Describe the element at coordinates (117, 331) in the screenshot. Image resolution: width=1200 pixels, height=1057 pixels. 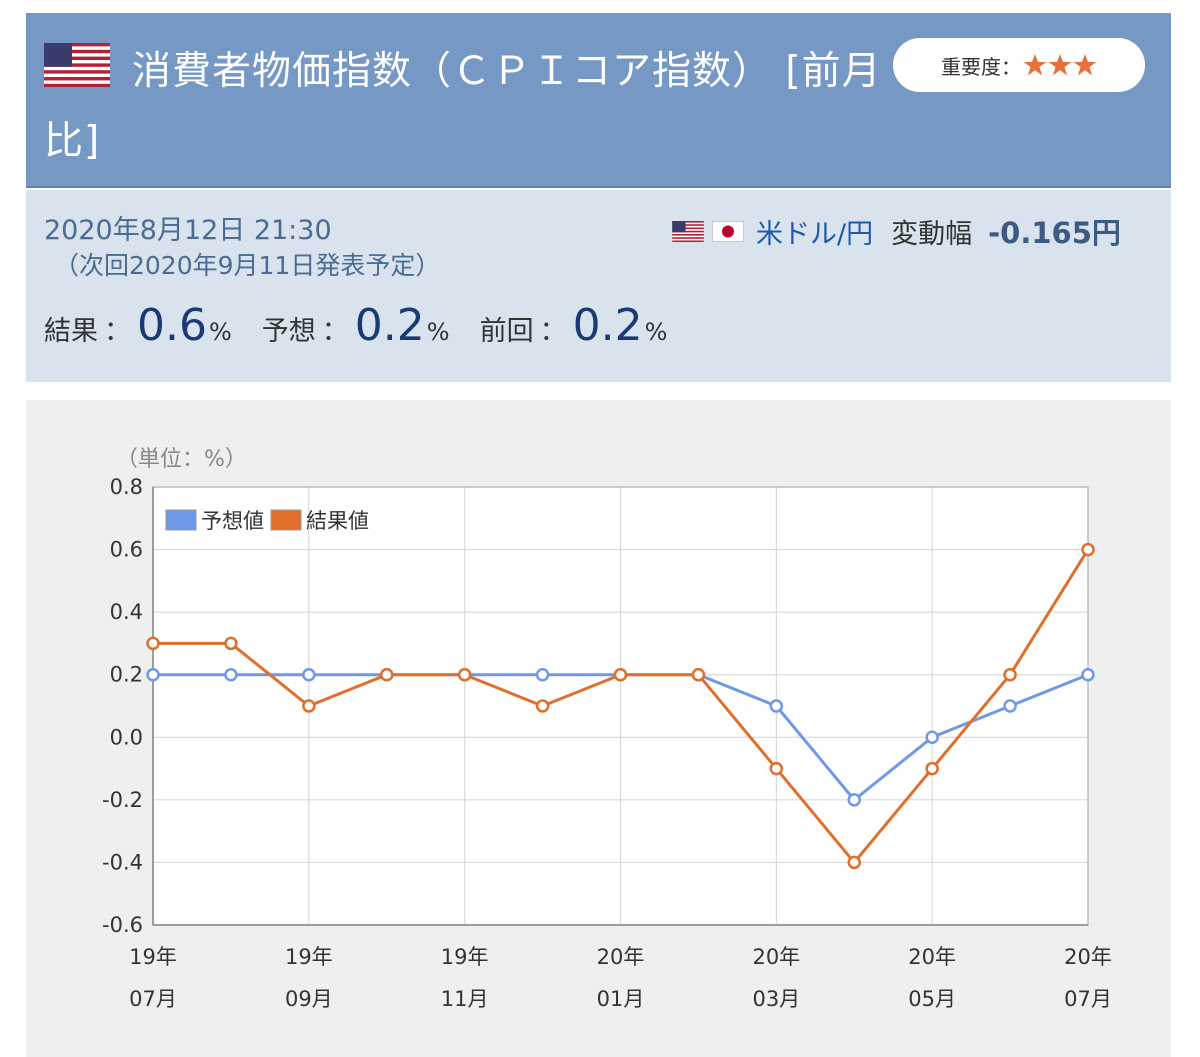
I see `result-colon: ：` at that location.